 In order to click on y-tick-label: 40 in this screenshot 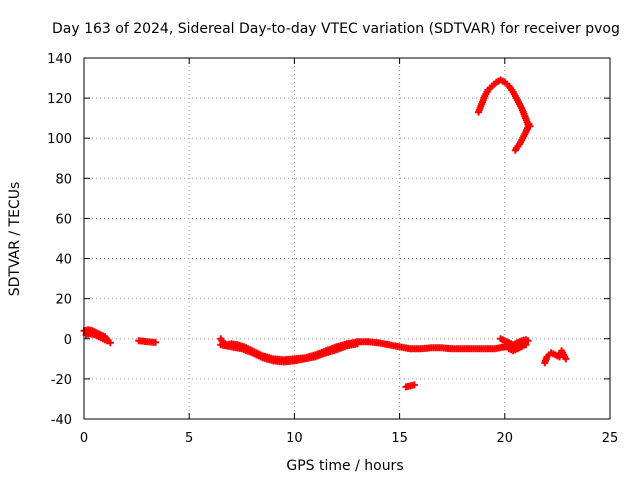, I will do `click(63, 260)`.